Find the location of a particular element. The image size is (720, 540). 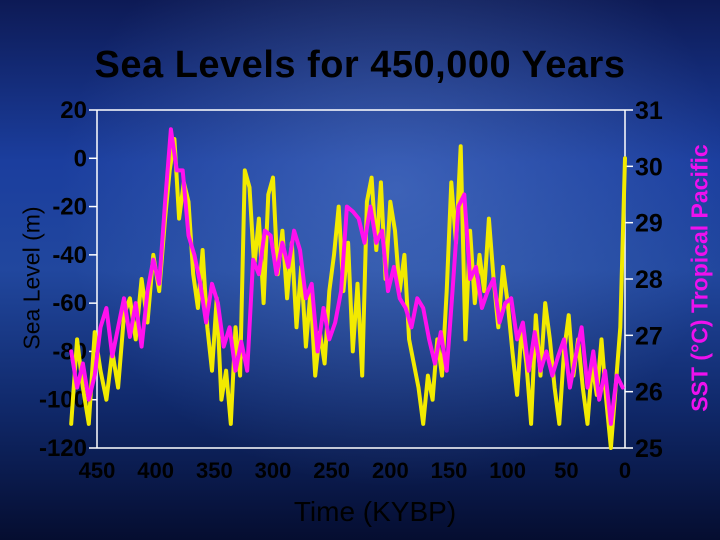

x-tick-label: 150 is located at coordinates (449, 470).